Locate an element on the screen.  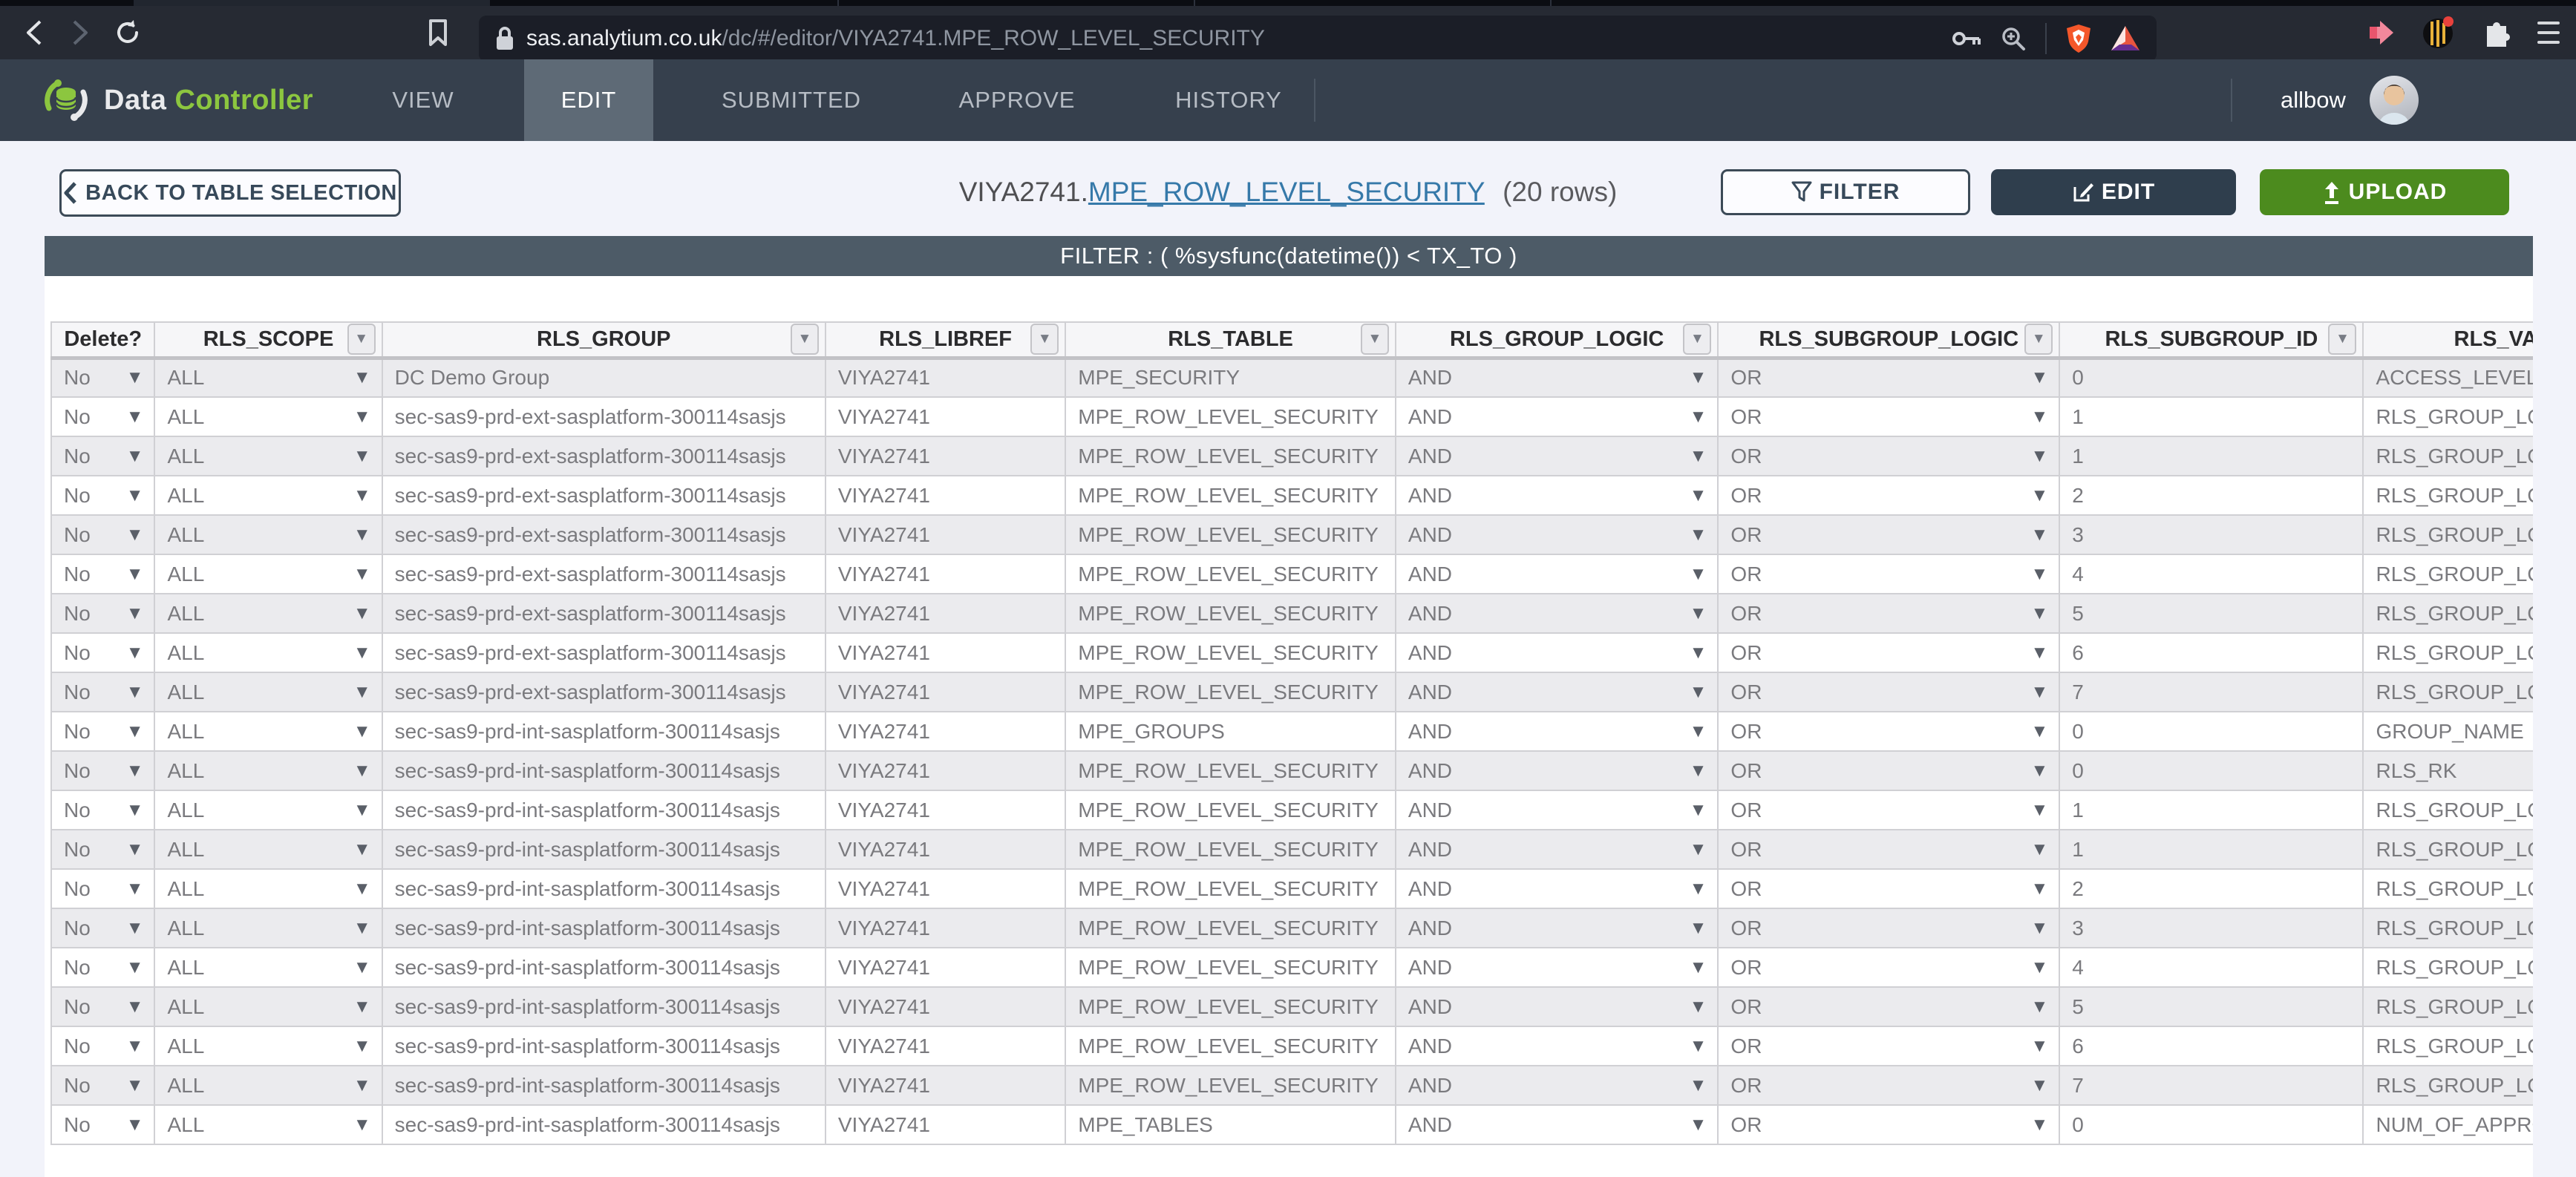
cell-rls-table: MPE_TABLES is located at coordinates (1230, 1124).